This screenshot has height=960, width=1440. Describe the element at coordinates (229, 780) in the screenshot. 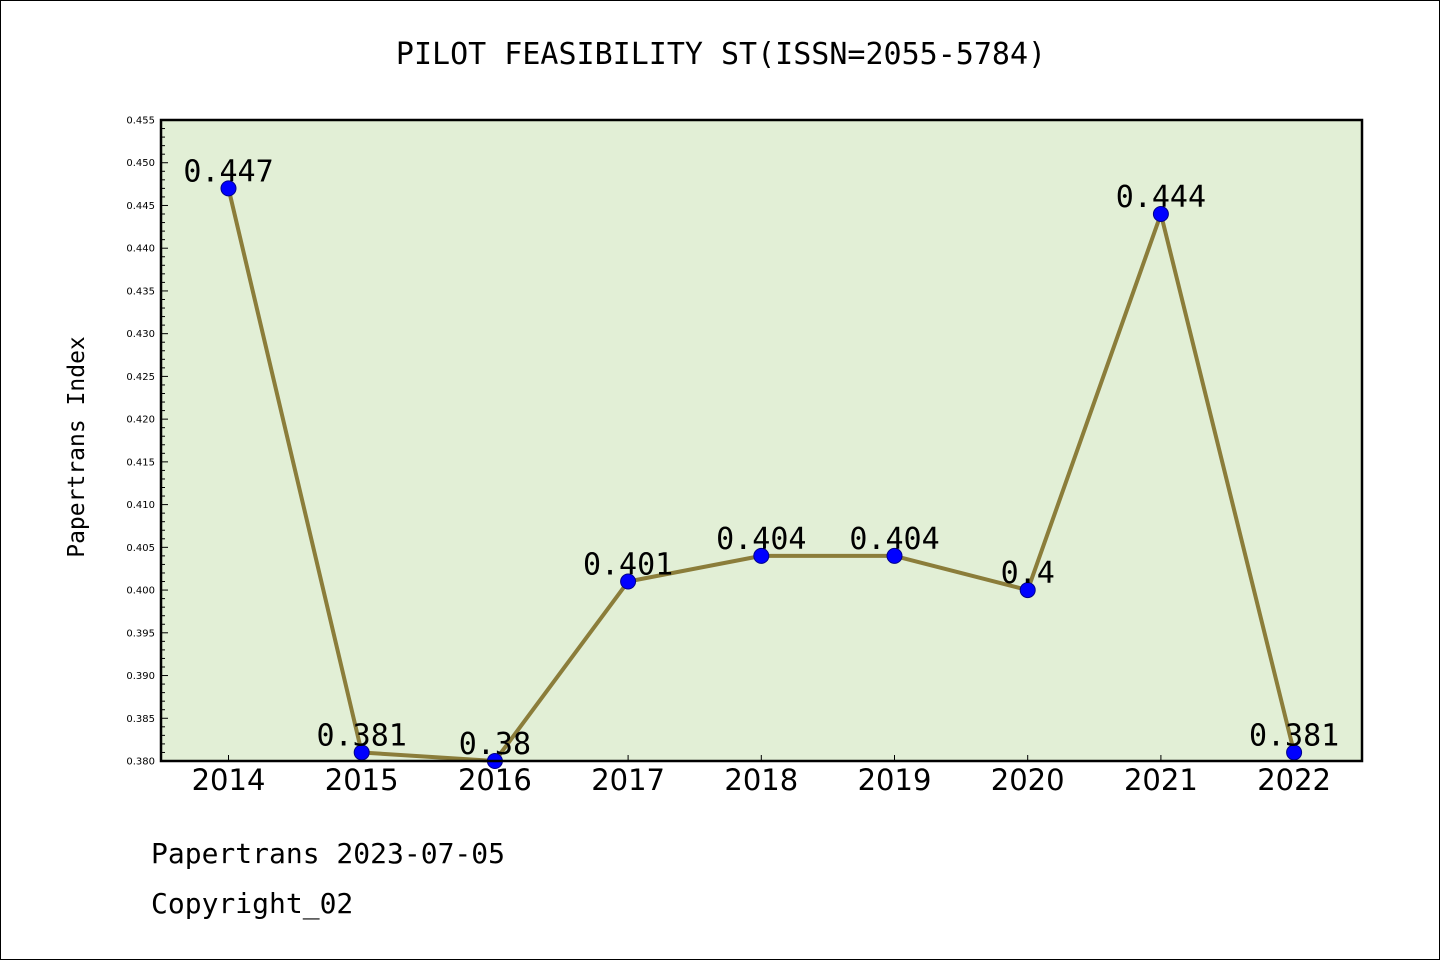

I see `x-tick-label: 2014` at that location.